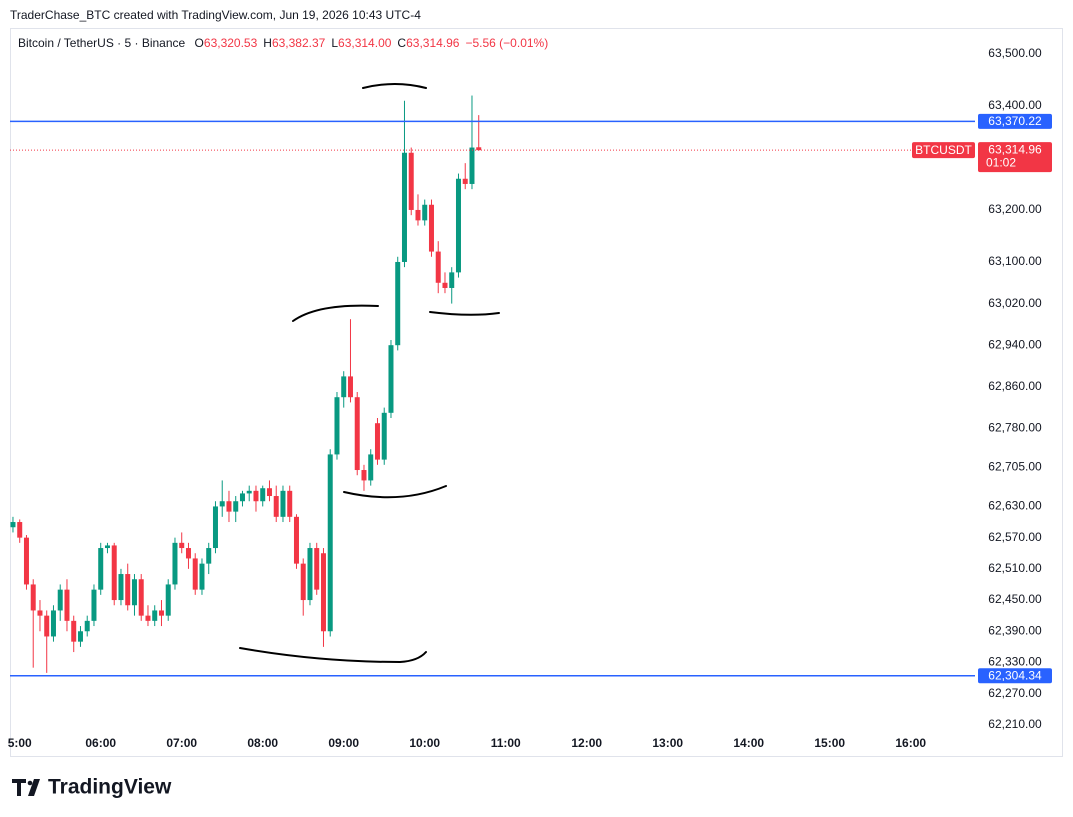 The width and height of the screenshot is (1073, 817). I want to click on symbol-label: BTCUSDT, so click(943, 150).